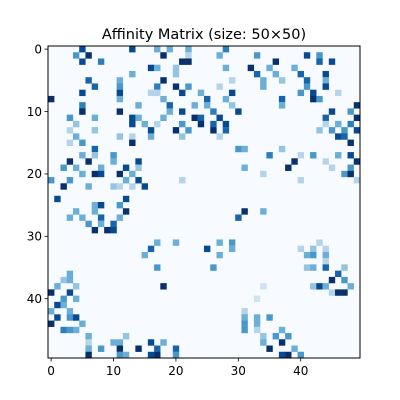 The height and width of the screenshot is (400, 400). What do you see at coordinates (34, 299) in the screenshot?
I see `y-tick-label: 40` at bounding box center [34, 299].